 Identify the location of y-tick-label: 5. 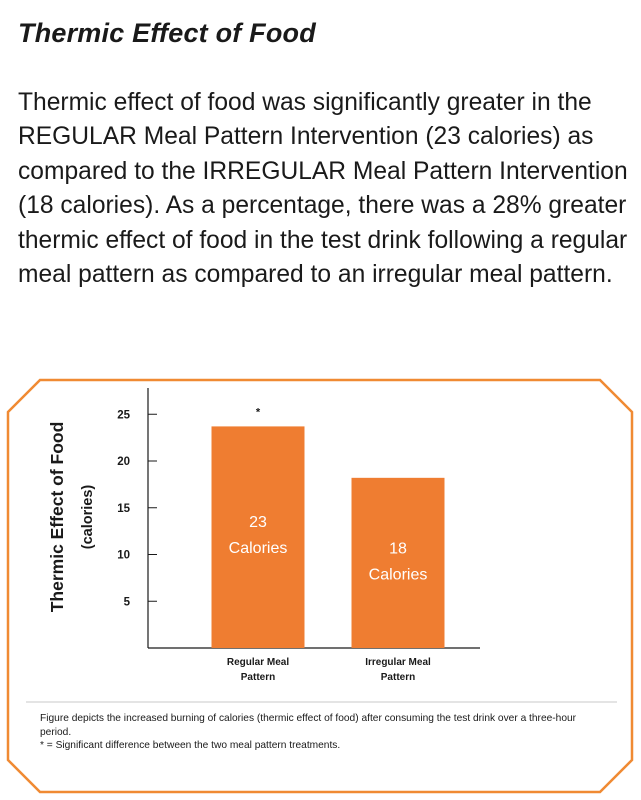
(127, 602).